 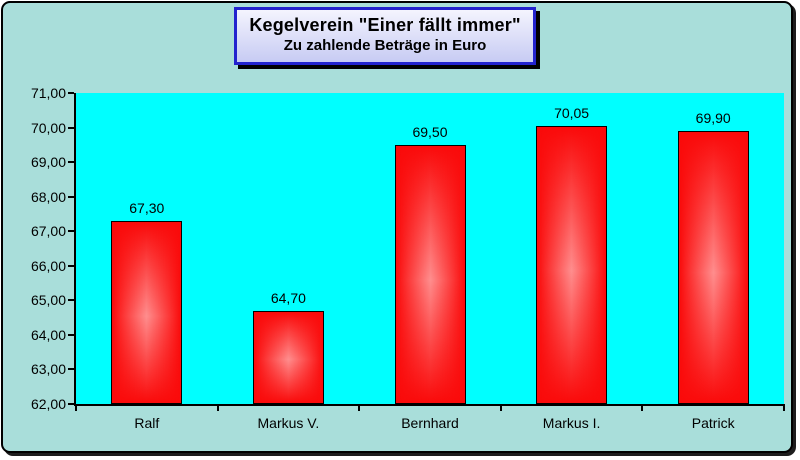 I want to click on y-axis-line, so click(x=75, y=249).